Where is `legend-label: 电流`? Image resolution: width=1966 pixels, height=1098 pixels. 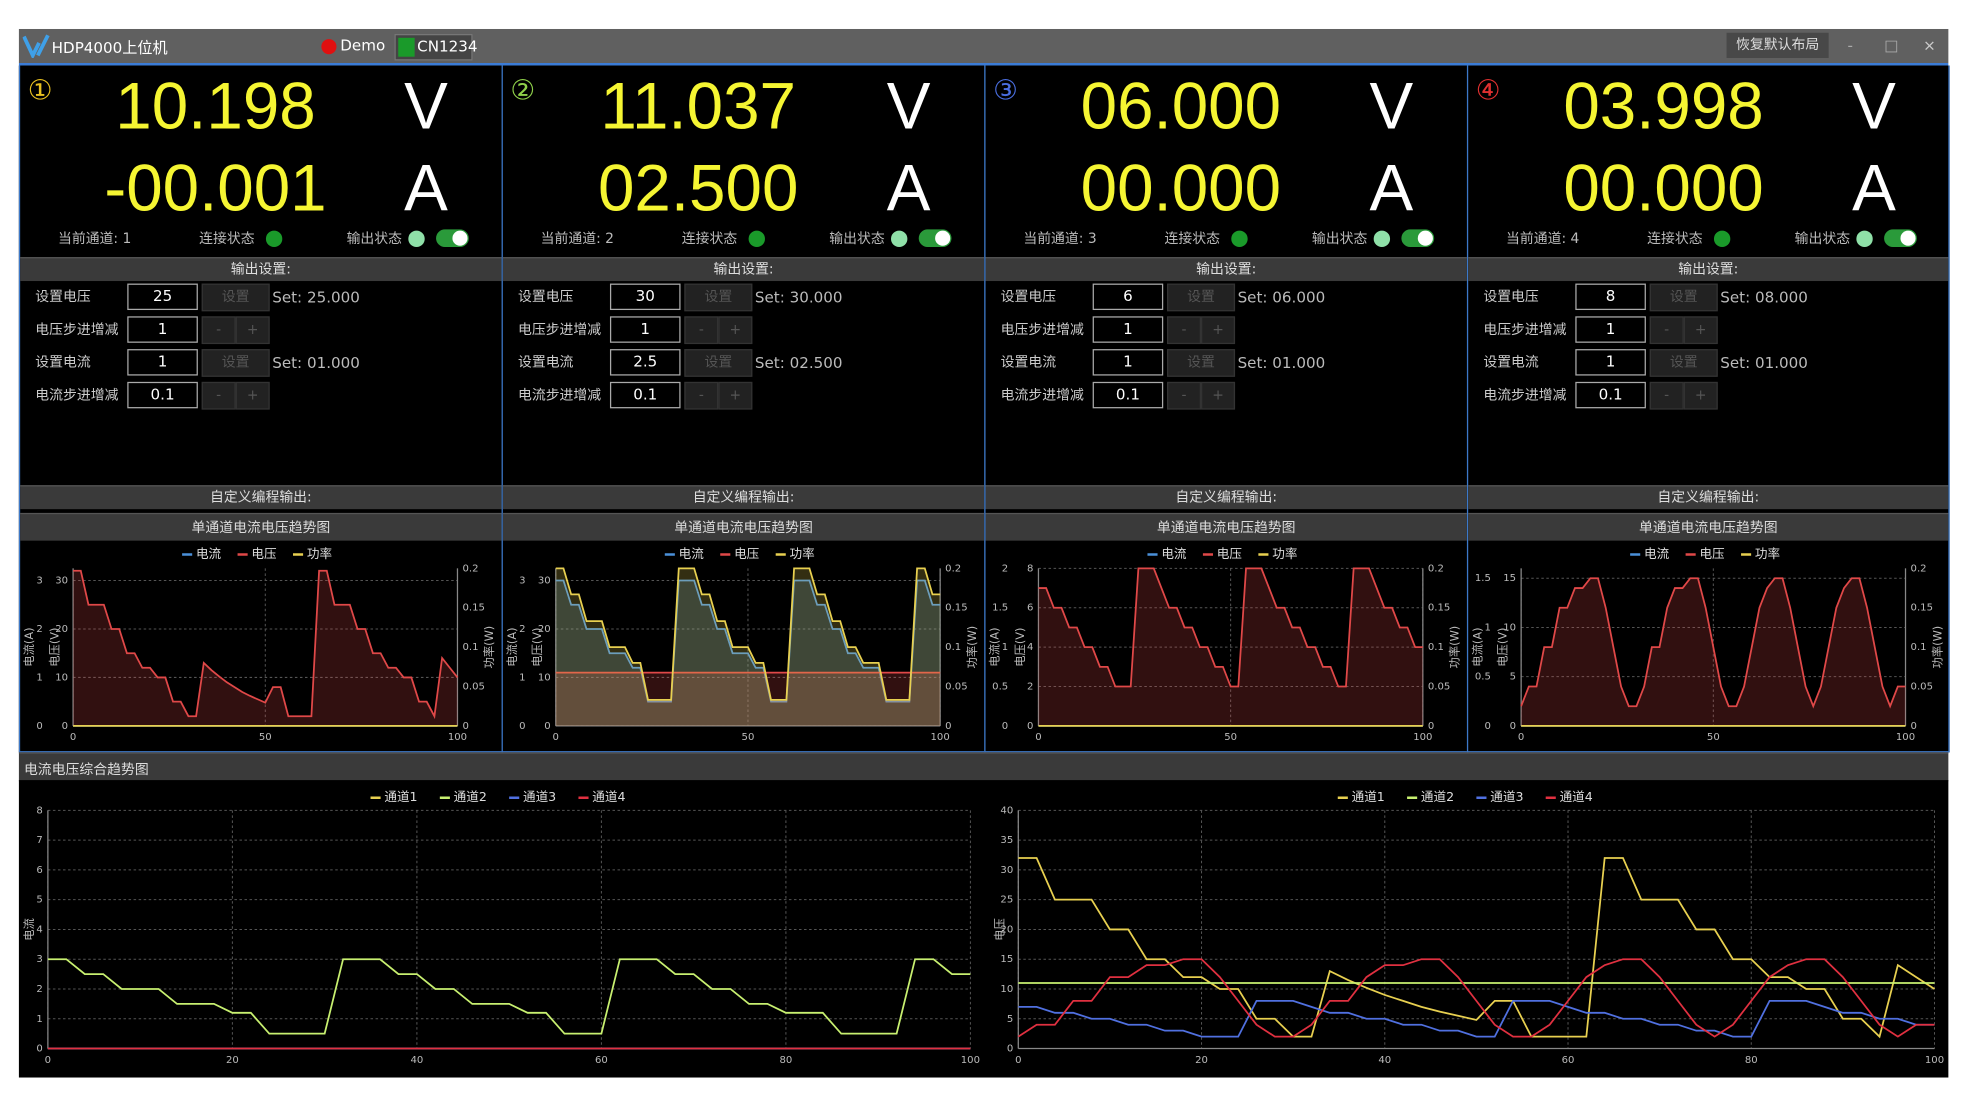
legend-label: 电流 is located at coordinates (209, 553).